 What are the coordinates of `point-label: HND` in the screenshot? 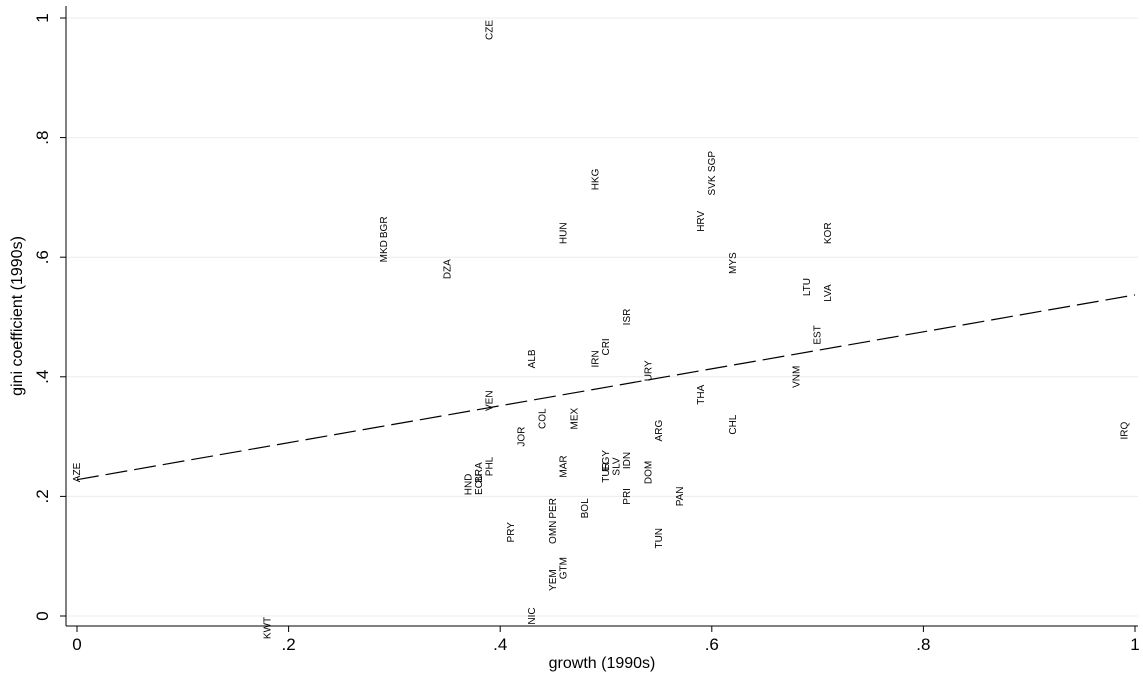 It's located at (468, 485).